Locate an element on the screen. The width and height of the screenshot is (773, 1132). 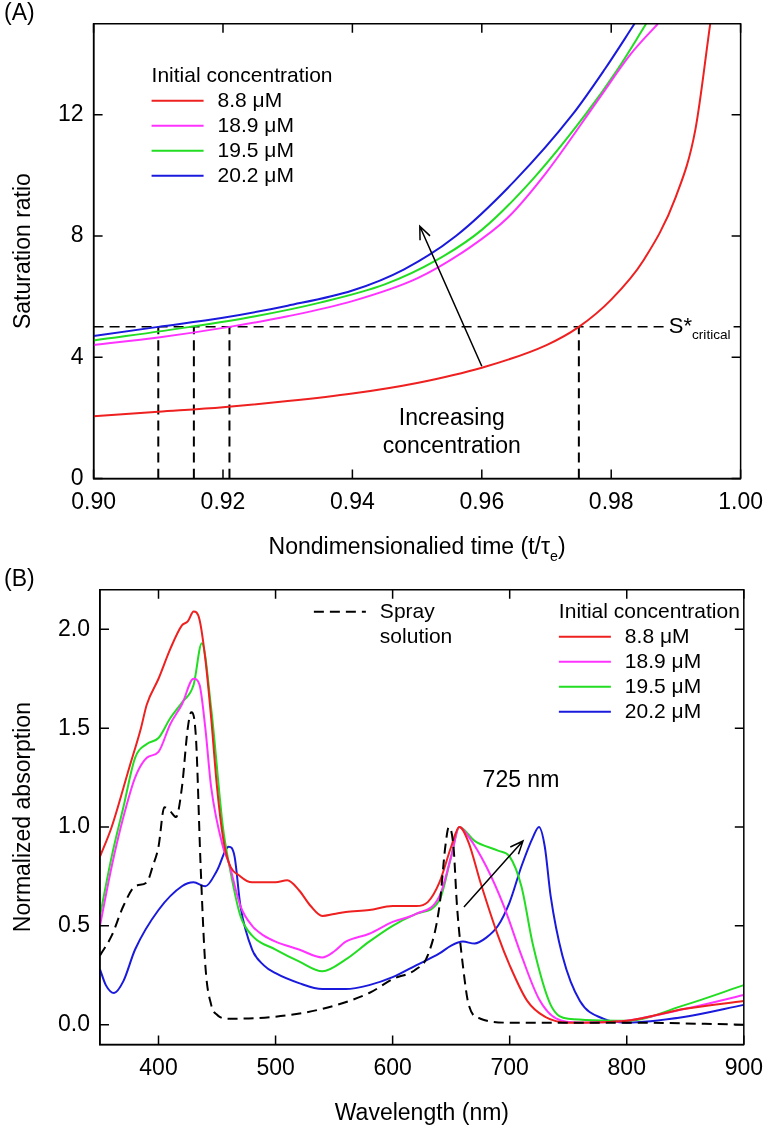
x-tick-label: 0.96 is located at coordinates (482, 500).